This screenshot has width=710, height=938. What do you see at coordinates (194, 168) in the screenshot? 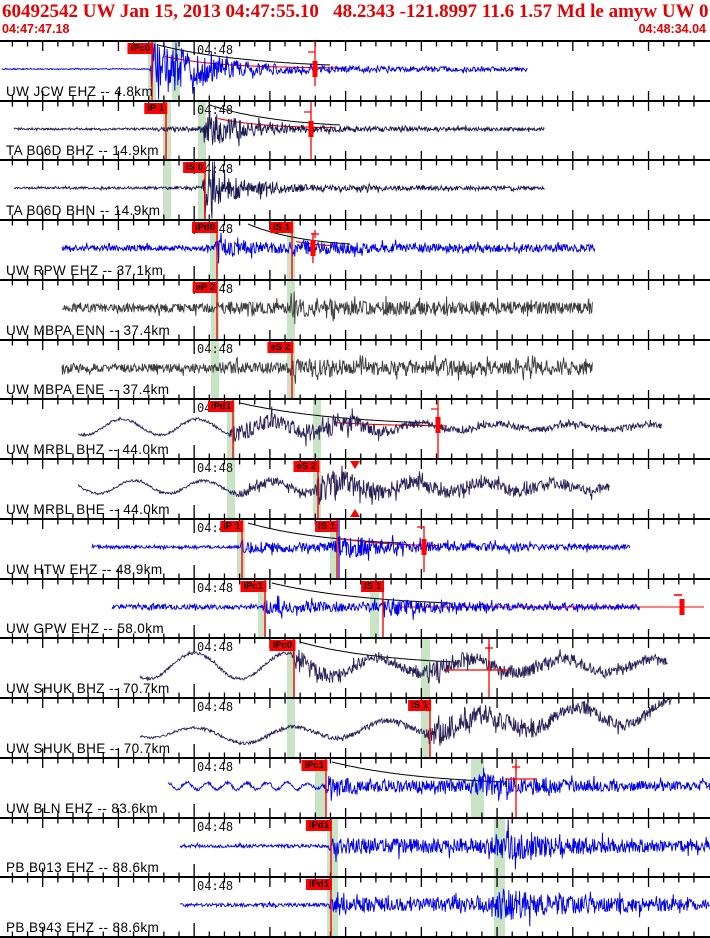
I see `phase-pick-flag: iS 0` at bounding box center [194, 168].